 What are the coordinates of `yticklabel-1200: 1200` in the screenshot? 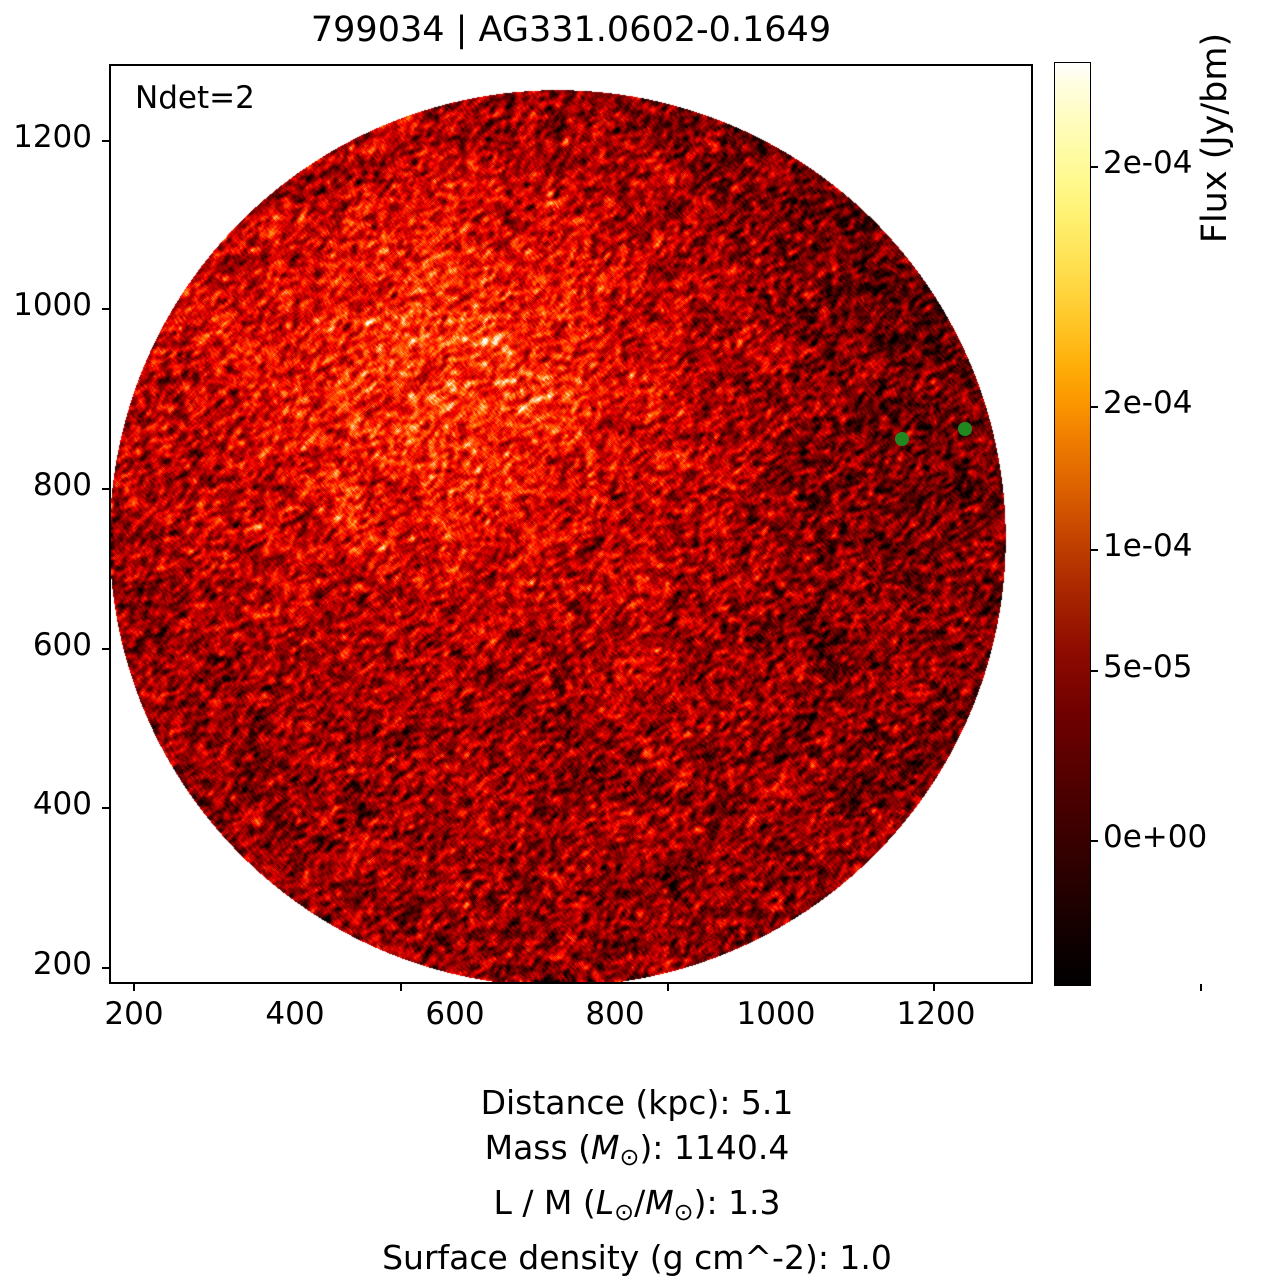 It's located at (52, 137).